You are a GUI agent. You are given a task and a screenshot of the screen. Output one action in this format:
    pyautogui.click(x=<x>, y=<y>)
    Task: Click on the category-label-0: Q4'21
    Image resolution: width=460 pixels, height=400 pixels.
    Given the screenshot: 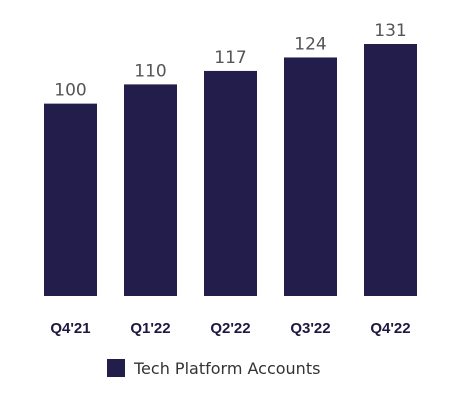 What is the action you would take?
    pyautogui.click(x=70, y=328)
    